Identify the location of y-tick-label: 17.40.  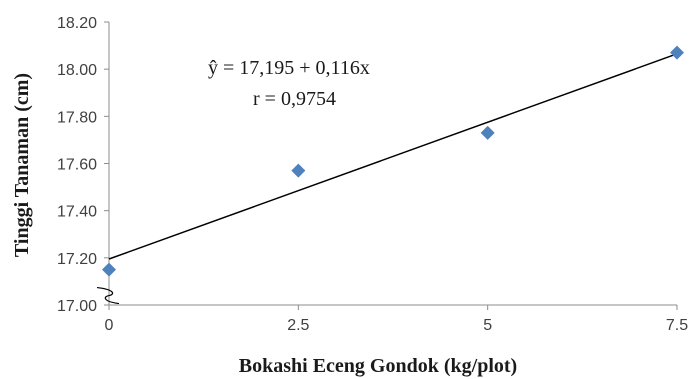
(77, 212).